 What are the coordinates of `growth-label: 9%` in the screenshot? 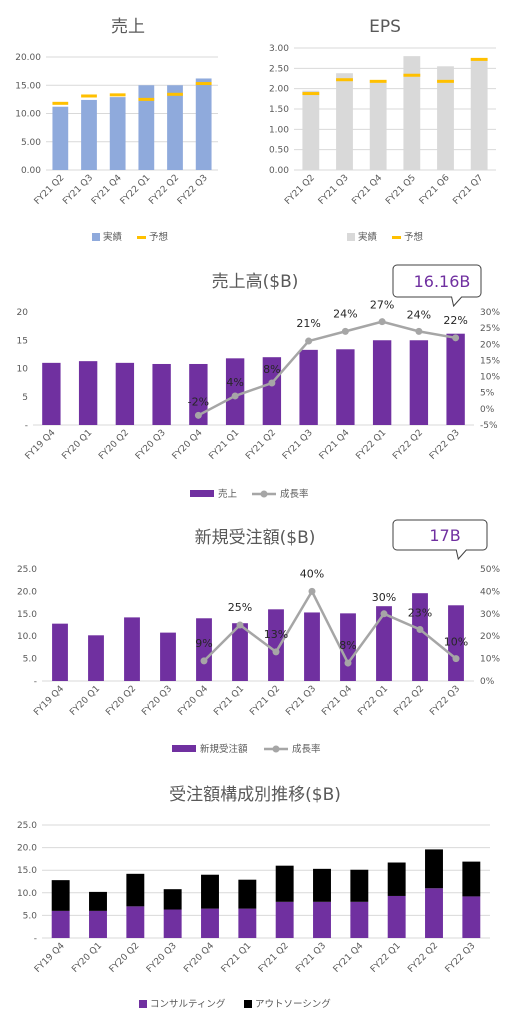 It's located at (203, 643).